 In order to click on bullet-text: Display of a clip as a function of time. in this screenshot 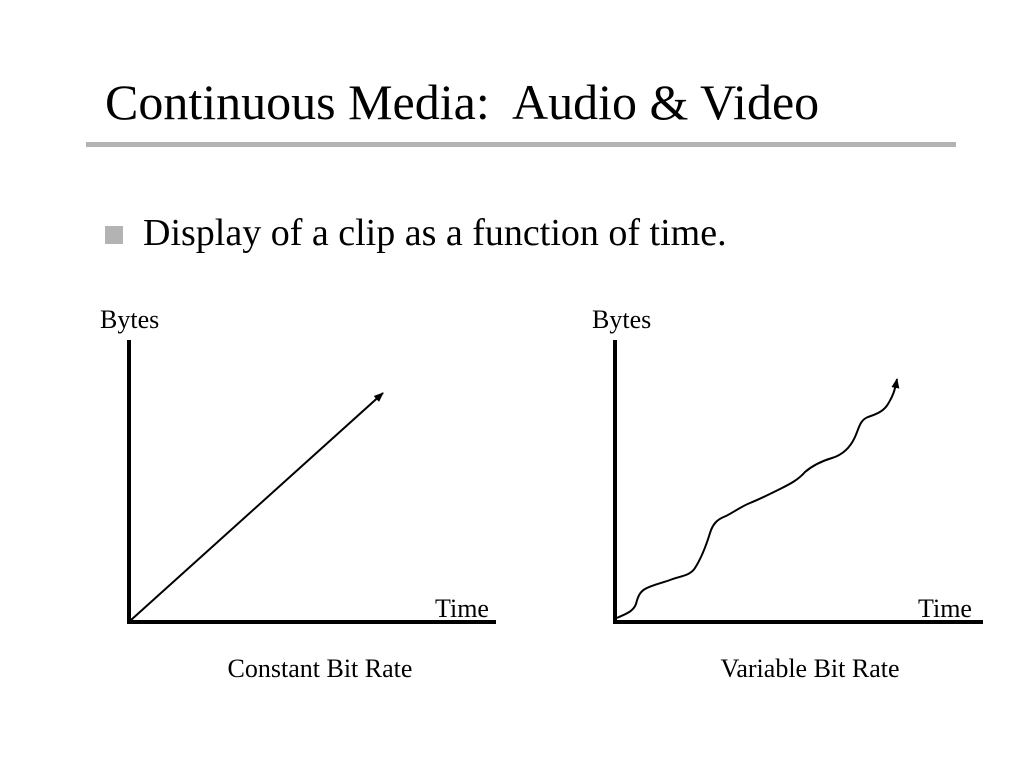, I will do `click(435, 233)`.